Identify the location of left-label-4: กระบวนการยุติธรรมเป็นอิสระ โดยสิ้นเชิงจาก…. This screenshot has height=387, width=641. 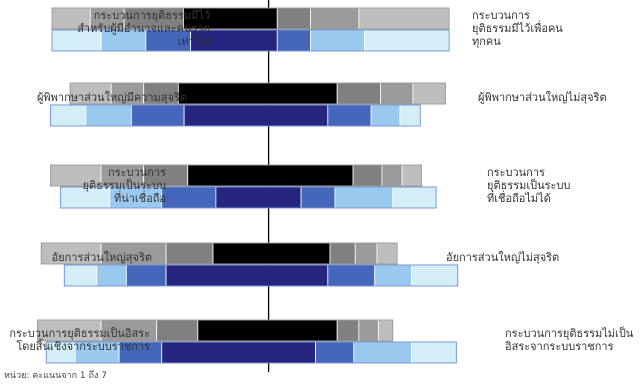
(79, 340).